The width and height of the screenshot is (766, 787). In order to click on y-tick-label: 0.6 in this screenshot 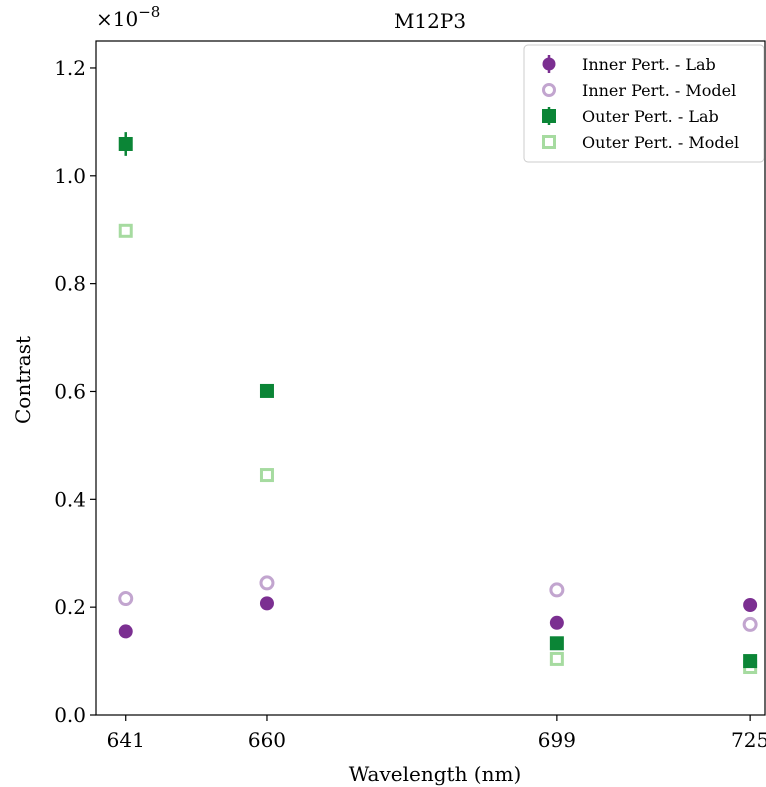, I will do `click(70, 391)`.